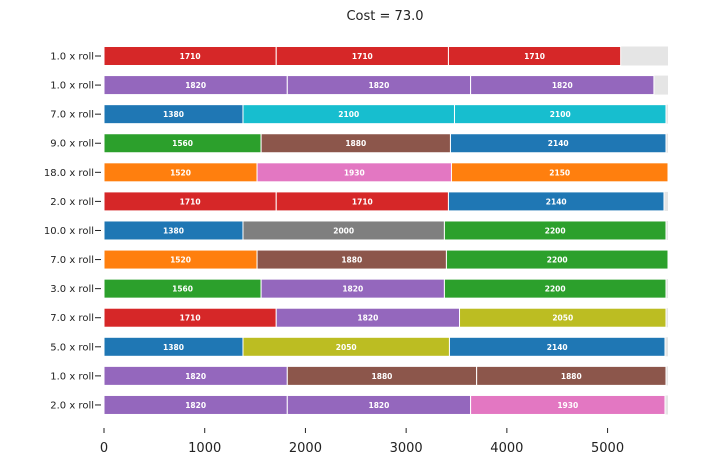 This screenshot has height=467, width=705. I want to click on segment-label: 2150, so click(559, 172).